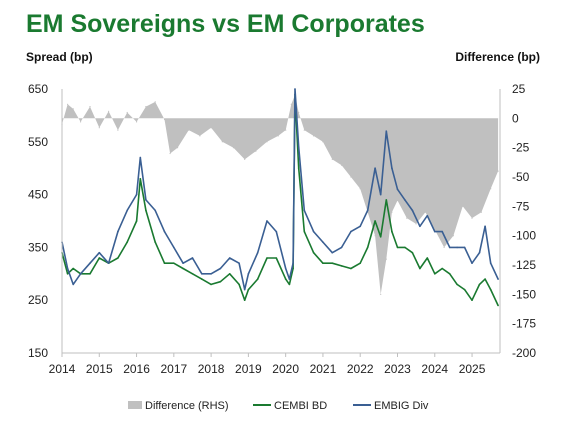  What do you see at coordinates (285, 369) in the screenshot?
I see `x-tick-label: 2020` at bounding box center [285, 369].